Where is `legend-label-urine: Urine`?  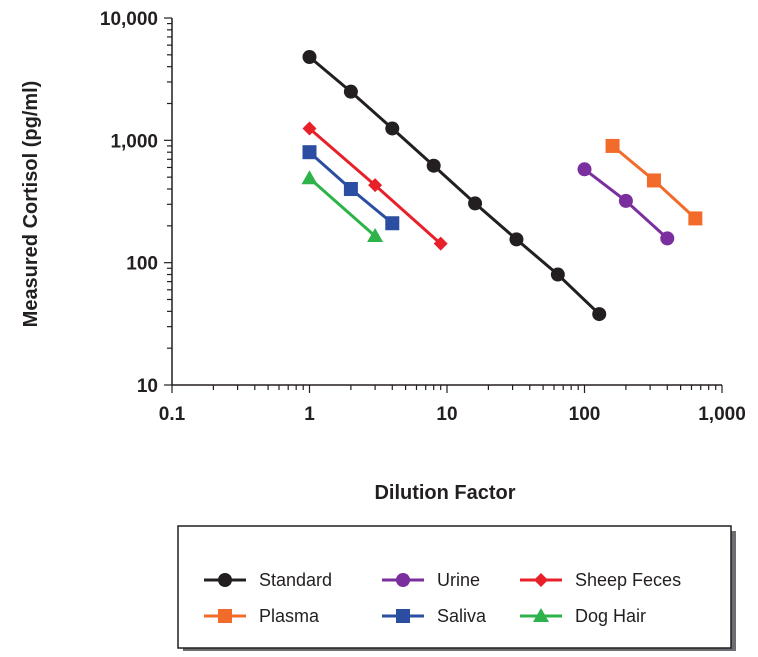 legend-label-urine: Urine is located at coordinates (458, 580).